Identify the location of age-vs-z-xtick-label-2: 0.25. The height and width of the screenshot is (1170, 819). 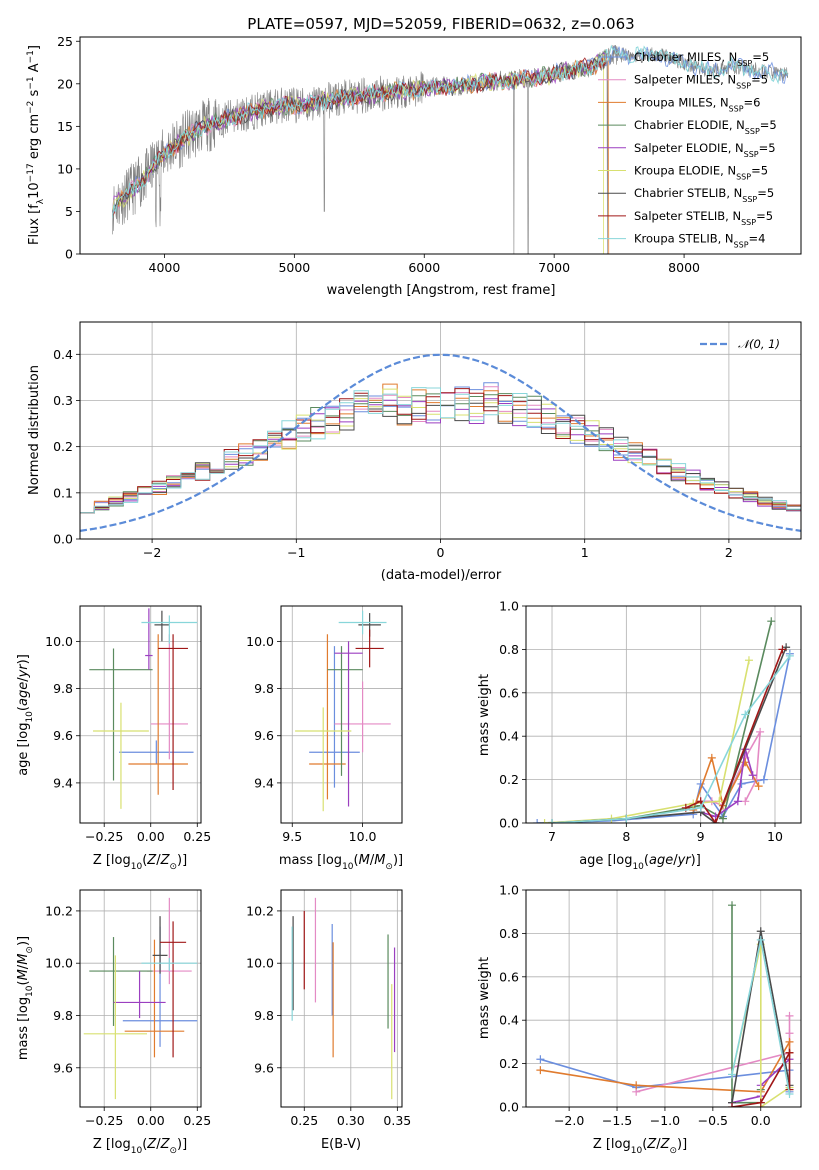
(197, 836).